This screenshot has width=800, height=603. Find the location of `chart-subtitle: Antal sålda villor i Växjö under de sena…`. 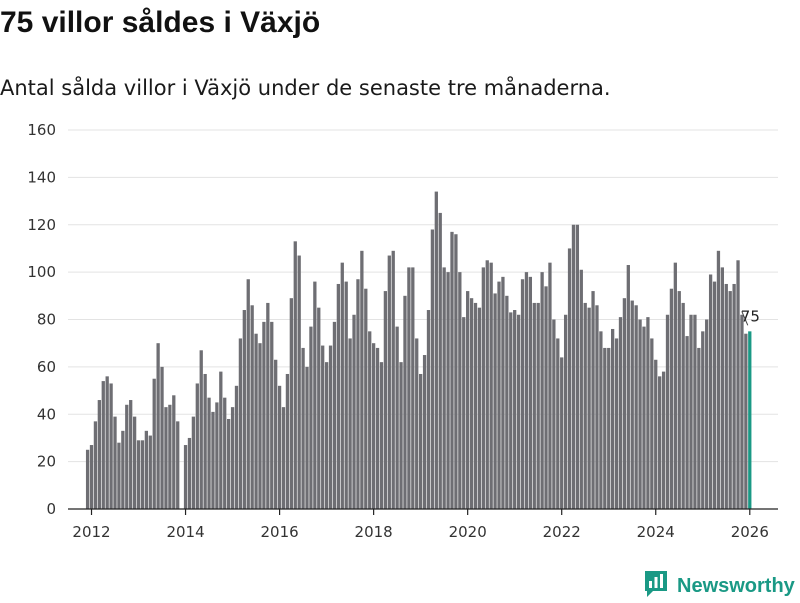

chart-subtitle: Antal sålda villor i Växjö under de sena… is located at coordinates (305, 88).